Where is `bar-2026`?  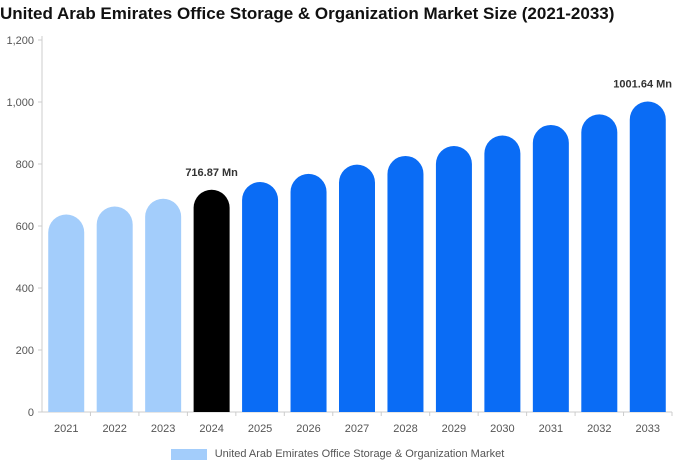
bar-2026 is located at coordinates (308, 292).